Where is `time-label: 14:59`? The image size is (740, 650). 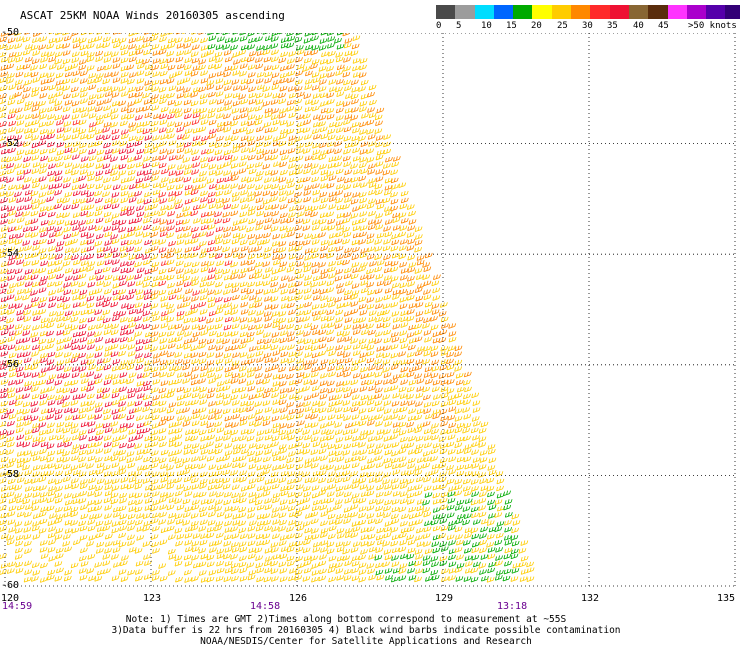
time-label: 14:59 is located at coordinates (17, 606).